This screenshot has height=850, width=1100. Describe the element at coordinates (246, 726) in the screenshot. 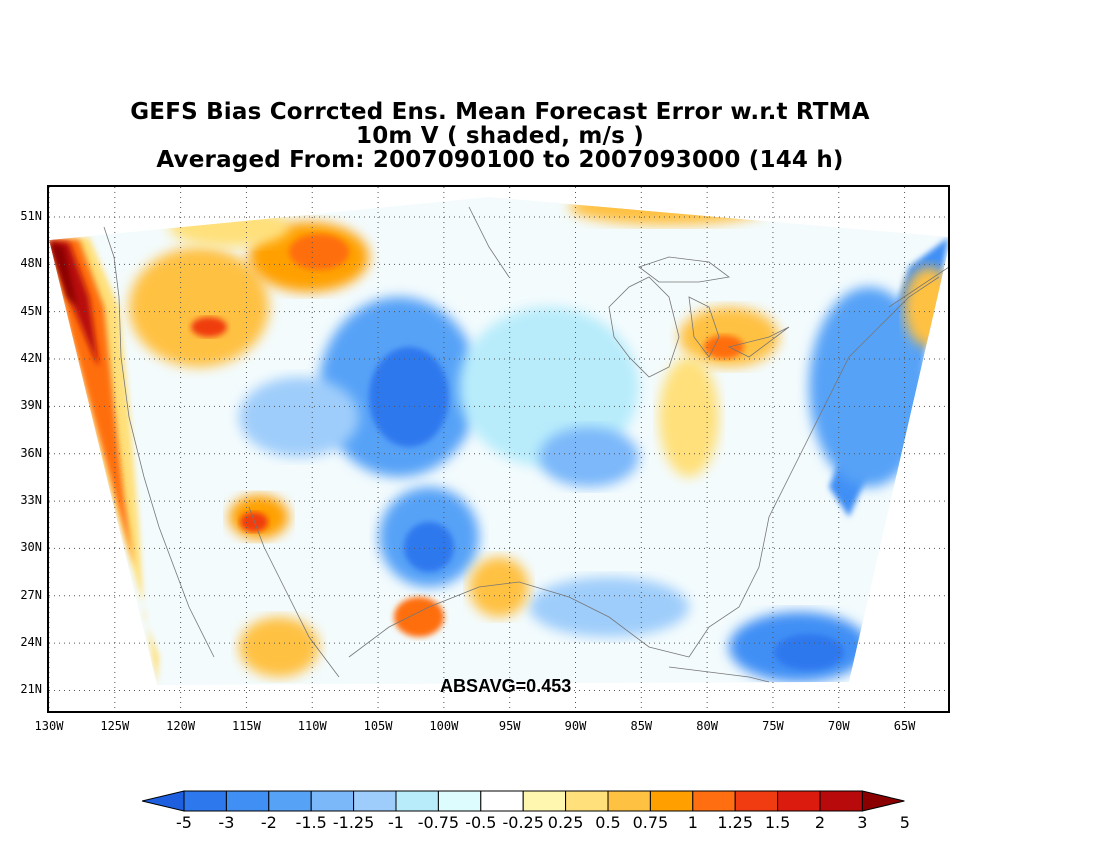

I see `lon-label-115W: 115W` at that location.